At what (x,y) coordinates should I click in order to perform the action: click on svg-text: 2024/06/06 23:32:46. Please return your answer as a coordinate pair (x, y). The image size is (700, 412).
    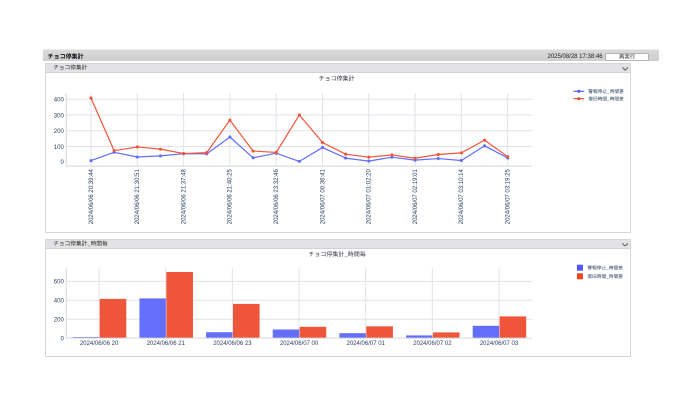
    Looking at the image, I should click on (277, 197).